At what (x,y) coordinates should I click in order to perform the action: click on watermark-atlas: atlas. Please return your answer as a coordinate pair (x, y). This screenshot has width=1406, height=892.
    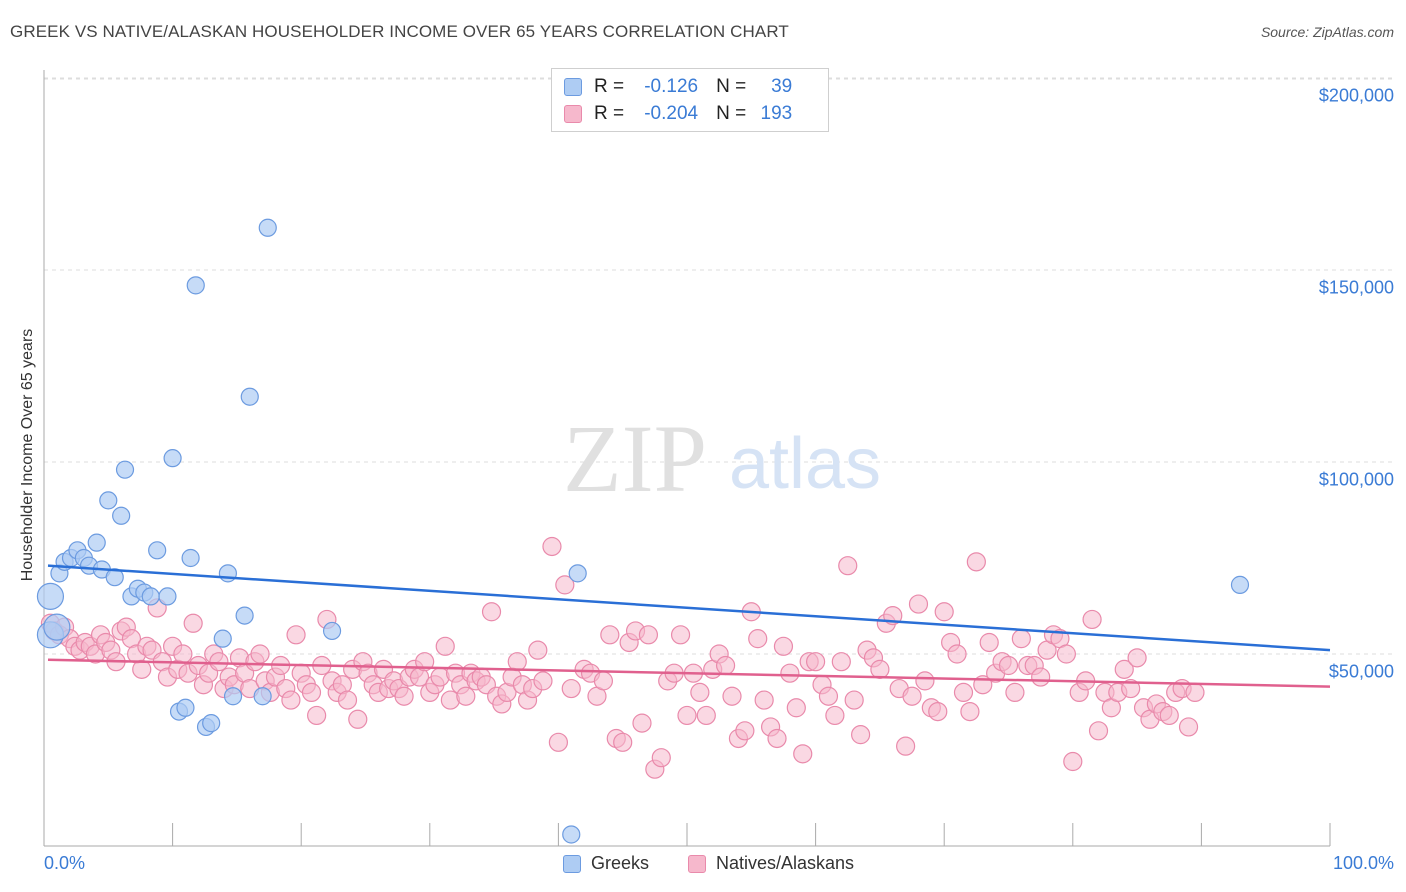
    Looking at the image, I should click on (805, 464).